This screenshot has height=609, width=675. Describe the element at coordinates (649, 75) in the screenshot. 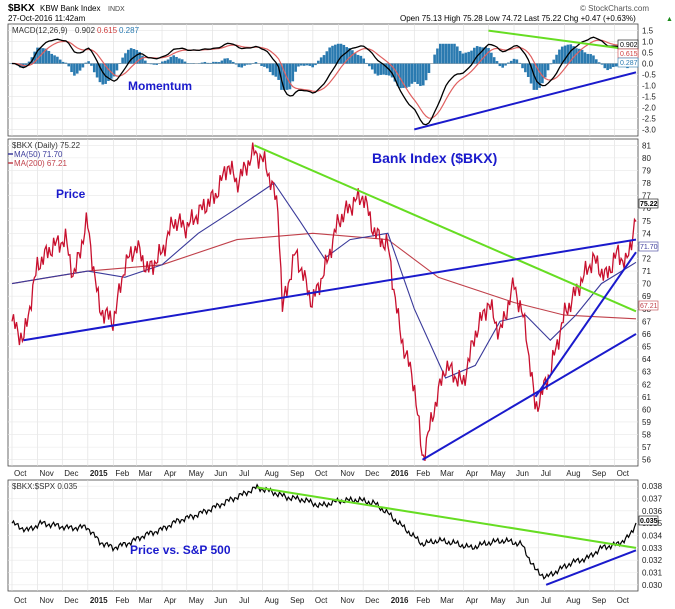

I see `macd-y-tick: -0.5` at that location.